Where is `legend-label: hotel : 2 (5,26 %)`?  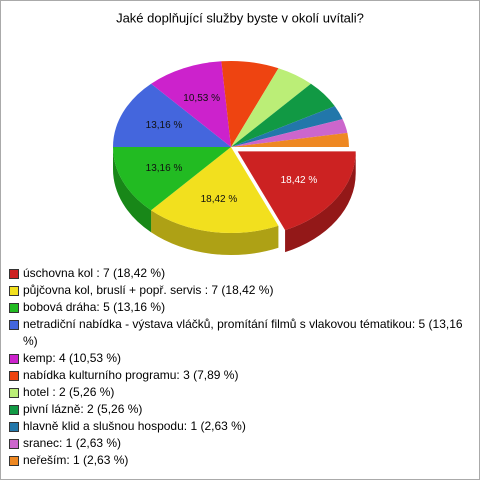
legend-label: hotel : 2 (5,26 %) is located at coordinates (69, 392).